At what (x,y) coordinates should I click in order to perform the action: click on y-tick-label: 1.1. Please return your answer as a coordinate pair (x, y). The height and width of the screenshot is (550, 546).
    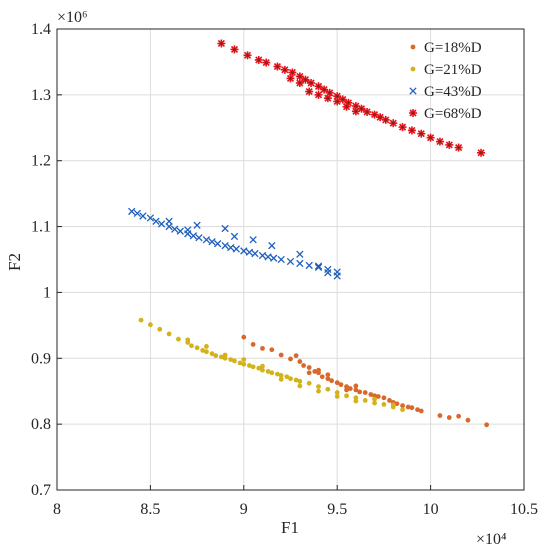
    Looking at the image, I should click on (41, 227).